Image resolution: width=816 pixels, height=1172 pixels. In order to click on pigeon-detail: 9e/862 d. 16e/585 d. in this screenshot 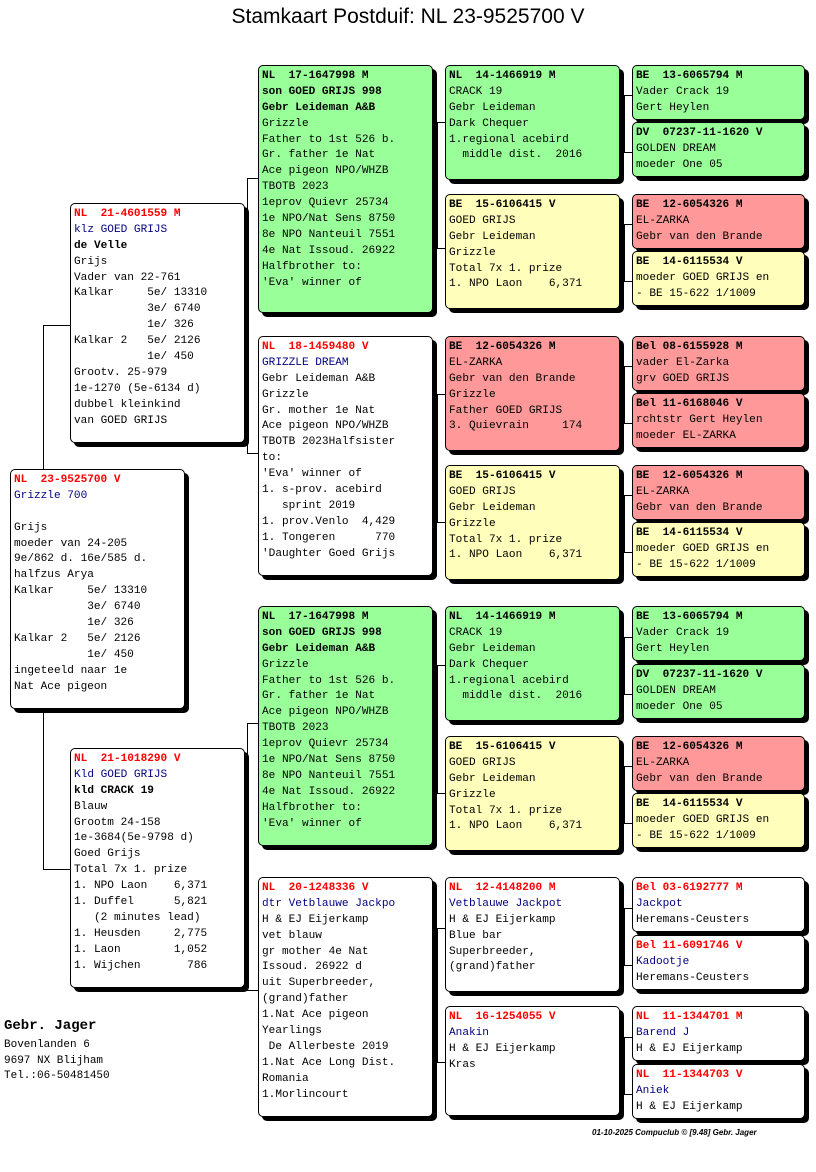, I will do `click(81, 559)`.